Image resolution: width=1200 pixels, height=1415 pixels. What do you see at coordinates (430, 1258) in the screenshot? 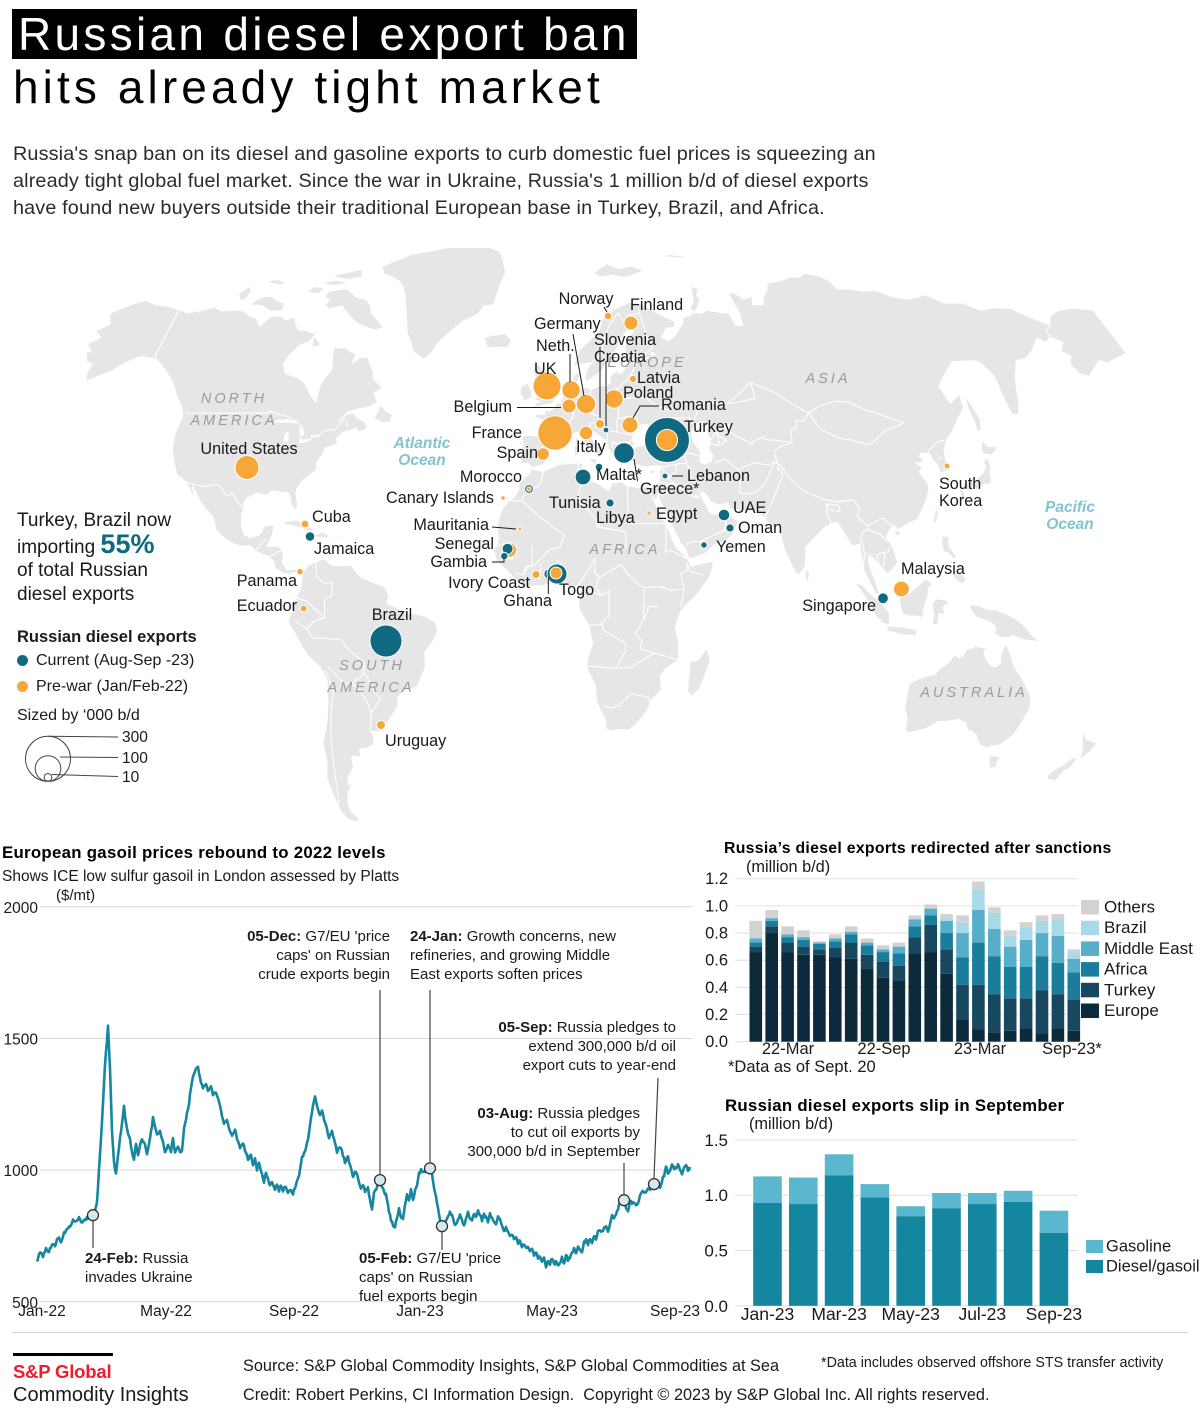
I see `svg-text: 05-Feb: G7/EU 'price` at bounding box center [430, 1258].